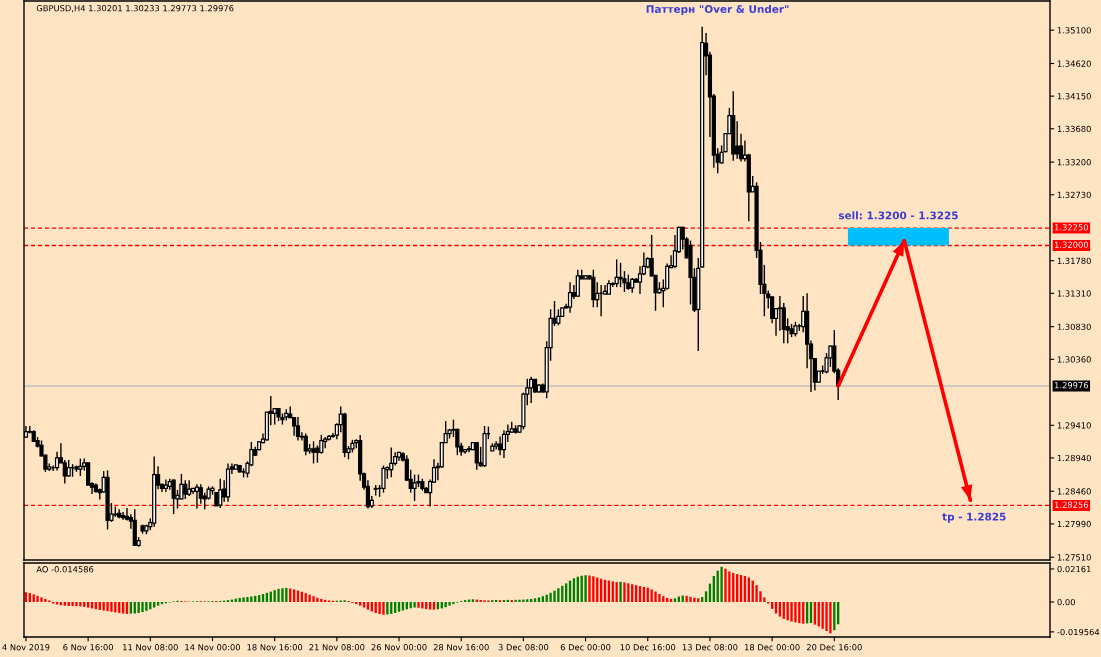 The image size is (1101, 657). I want to click on y-tick-label: 0.00, so click(1066, 602).